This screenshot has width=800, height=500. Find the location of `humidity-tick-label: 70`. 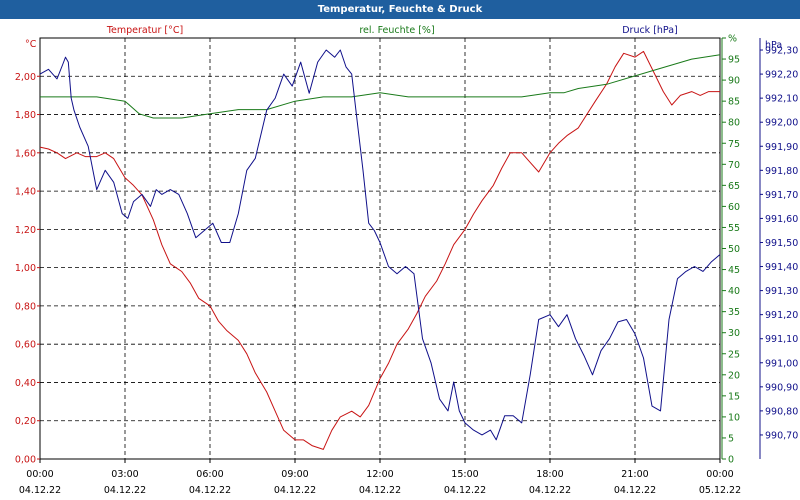

humidity-tick-label: 70 is located at coordinates (734, 165).